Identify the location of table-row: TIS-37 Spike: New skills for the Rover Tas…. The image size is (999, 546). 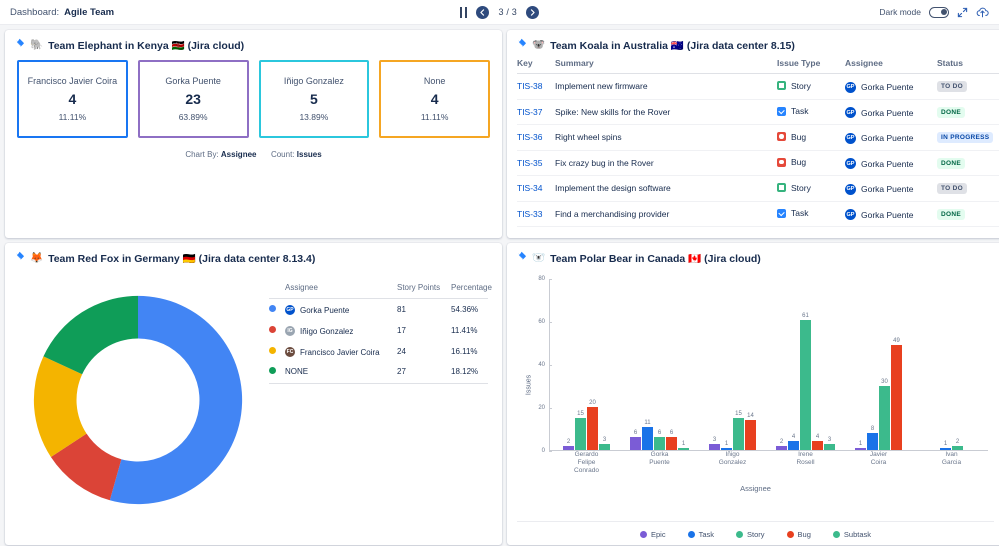
(758, 112).